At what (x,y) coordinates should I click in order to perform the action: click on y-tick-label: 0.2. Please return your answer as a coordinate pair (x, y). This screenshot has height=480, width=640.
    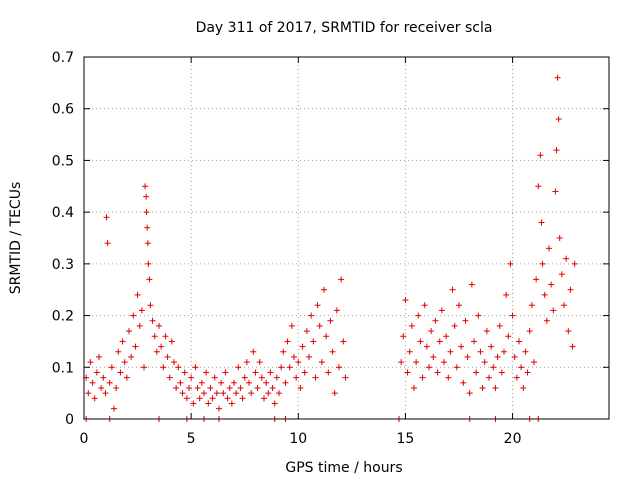
    Looking at the image, I should click on (63, 317).